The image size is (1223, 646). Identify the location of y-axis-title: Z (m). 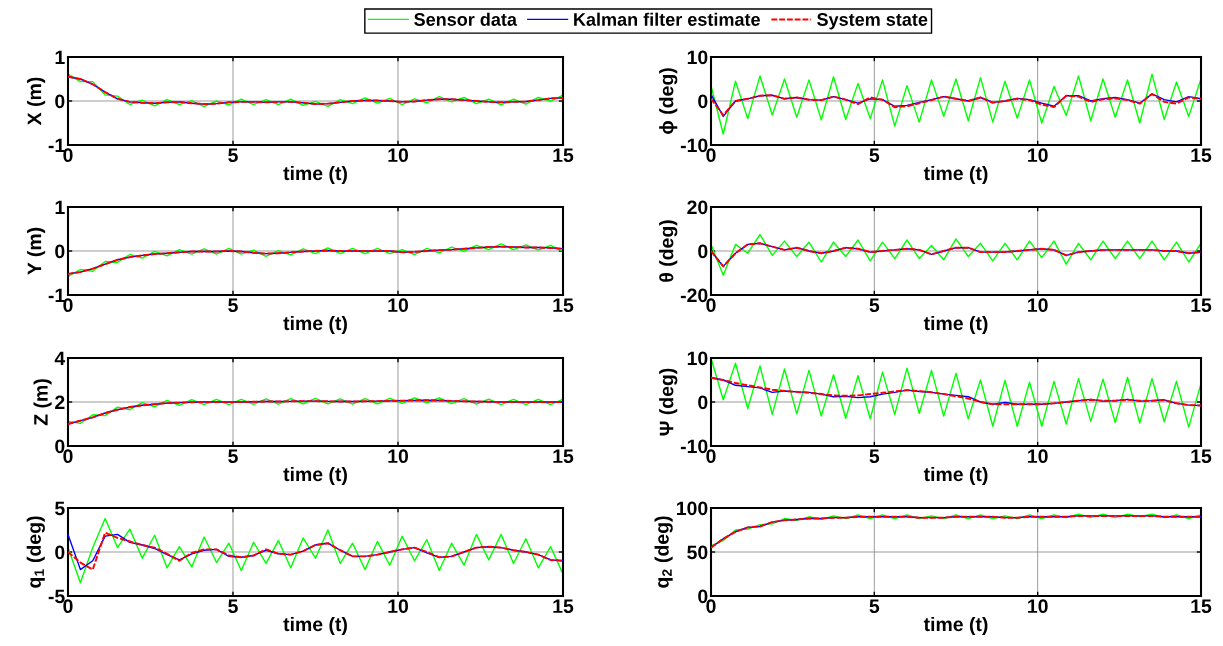
(42, 402).